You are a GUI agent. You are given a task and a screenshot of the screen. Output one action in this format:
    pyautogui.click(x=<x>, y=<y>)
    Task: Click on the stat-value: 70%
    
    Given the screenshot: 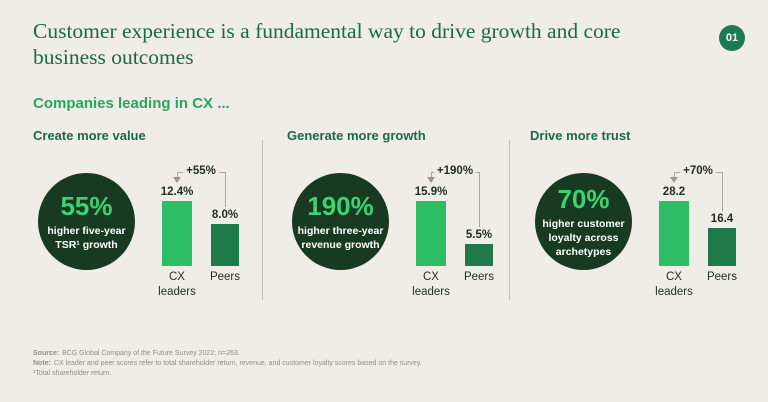 What is the action you would take?
    pyautogui.click(x=583, y=198)
    